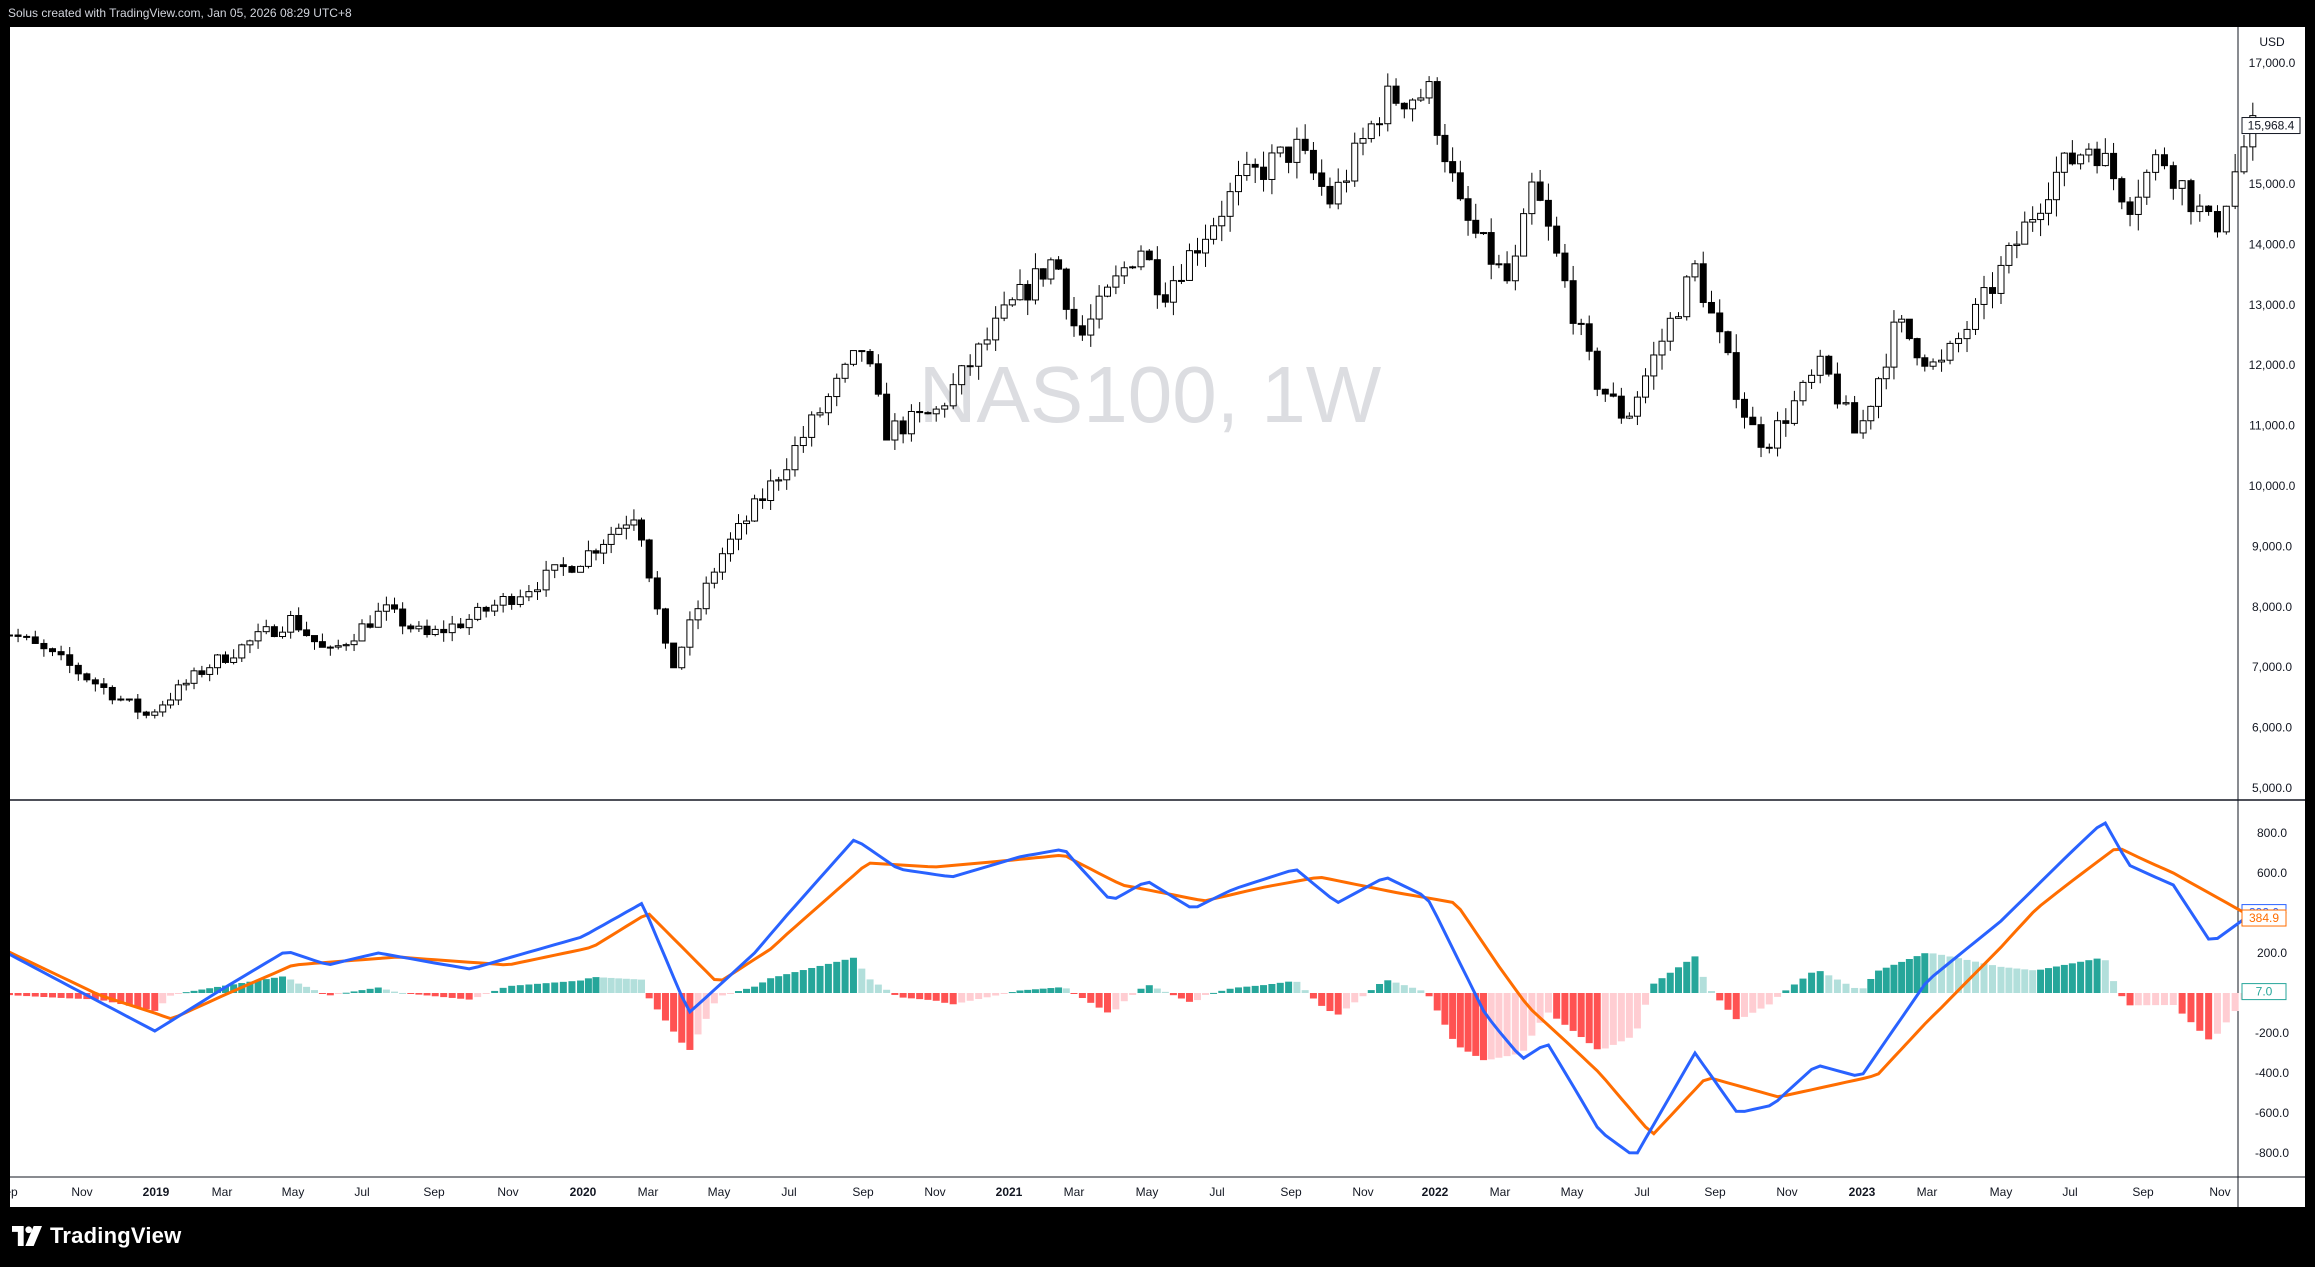  What do you see at coordinates (2264, 992) in the screenshot?
I see `hist-last-badge` at bounding box center [2264, 992].